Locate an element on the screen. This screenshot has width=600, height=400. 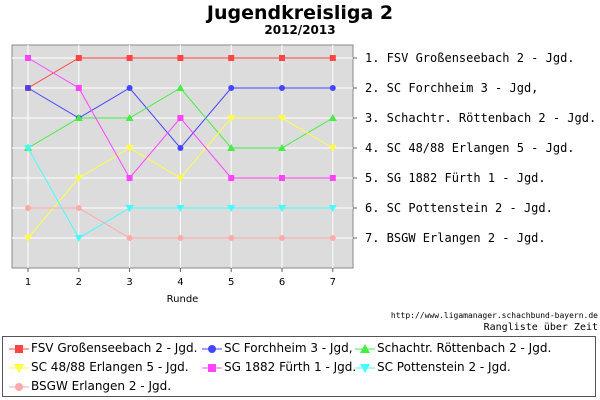
chart-caption: Rangliste über Zeit is located at coordinates (540, 327).